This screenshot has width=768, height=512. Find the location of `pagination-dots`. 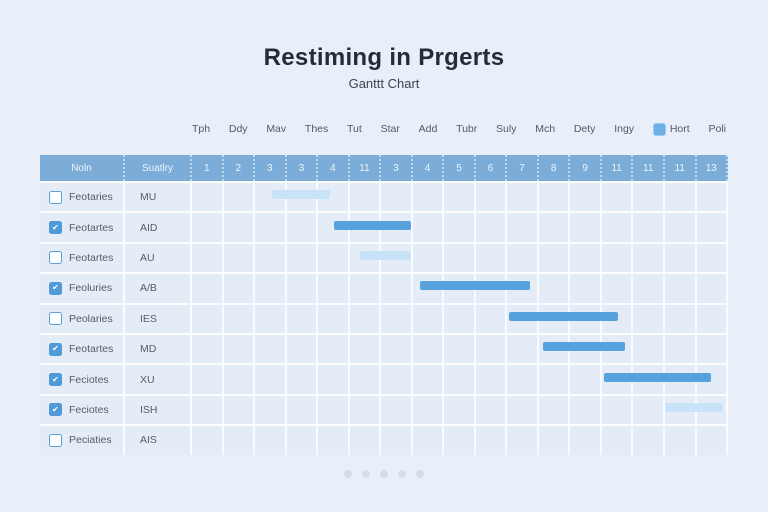

pagination-dots is located at coordinates (384, 474).